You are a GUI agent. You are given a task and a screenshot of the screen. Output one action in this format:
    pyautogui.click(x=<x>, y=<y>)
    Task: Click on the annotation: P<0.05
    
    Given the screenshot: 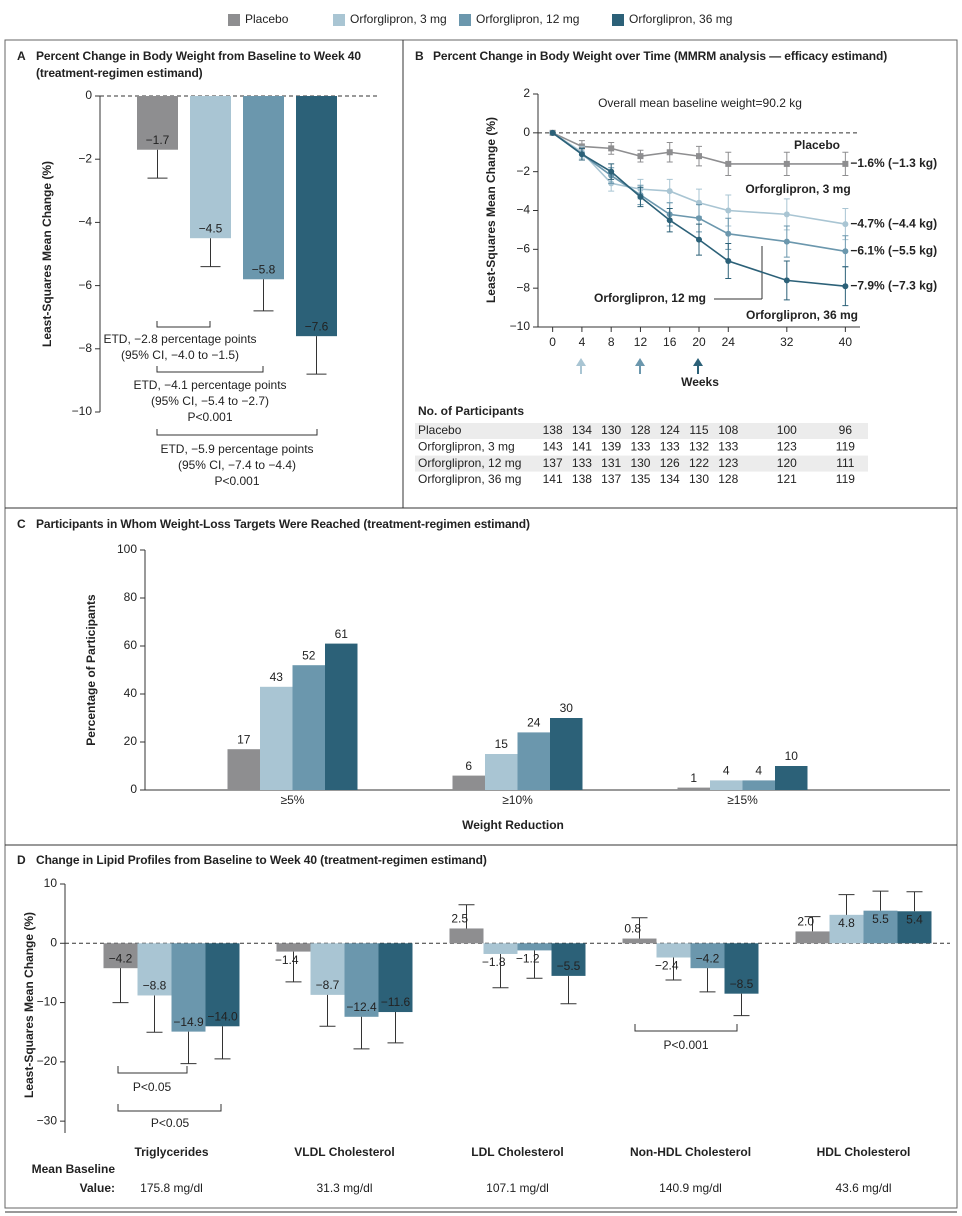 What is the action you would take?
    pyautogui.click(x=152, y=1087)
    